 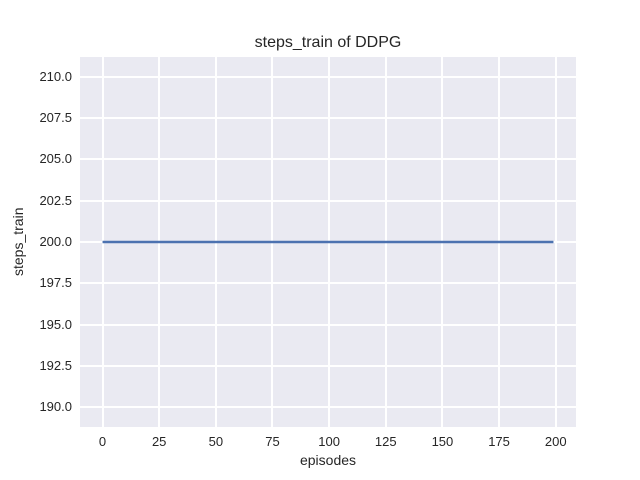 I want to click on y-tick-label: 197.5, so click(x=55, y=283).